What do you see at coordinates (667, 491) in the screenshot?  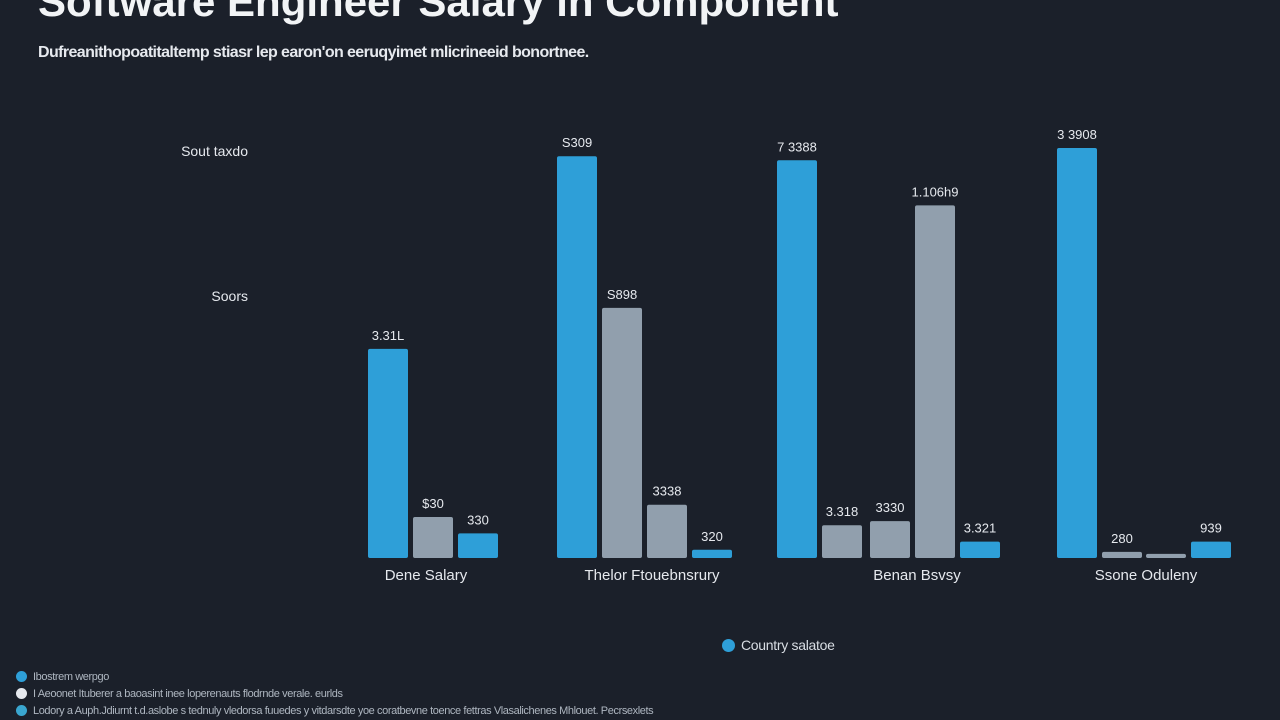 I see `data-label: 3338` at bounding box center [667, 491].